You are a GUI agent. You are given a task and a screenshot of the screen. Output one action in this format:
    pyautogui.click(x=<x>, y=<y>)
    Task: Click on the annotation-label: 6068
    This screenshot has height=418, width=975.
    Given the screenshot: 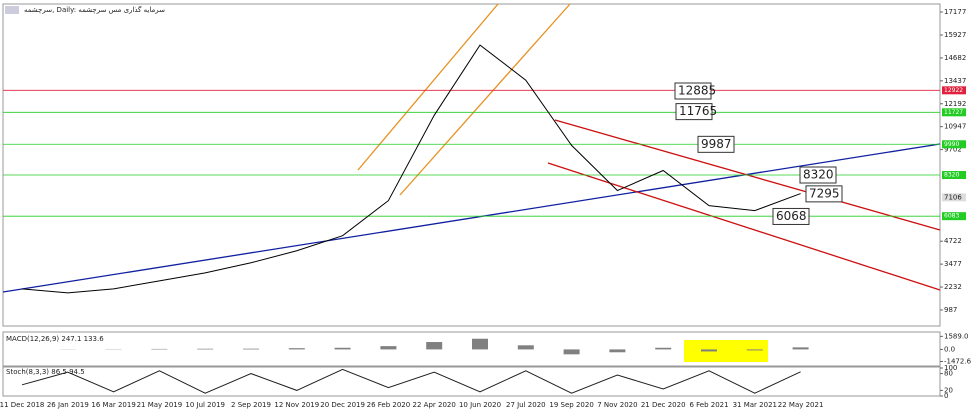 What is the action you would take?
    pyautogui.click(x=791, y=216)
    